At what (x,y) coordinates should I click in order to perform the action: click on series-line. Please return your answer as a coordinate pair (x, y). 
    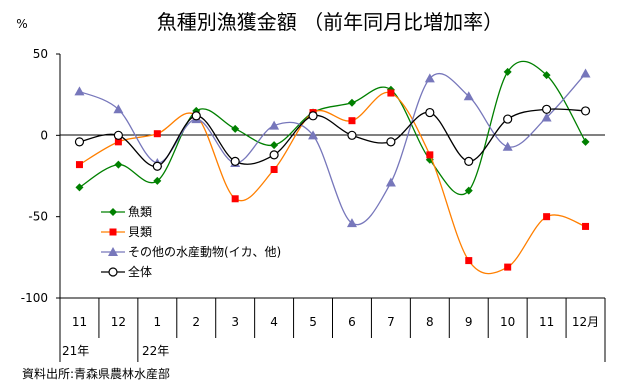
    Looking at the image, I should click on (332, 137).